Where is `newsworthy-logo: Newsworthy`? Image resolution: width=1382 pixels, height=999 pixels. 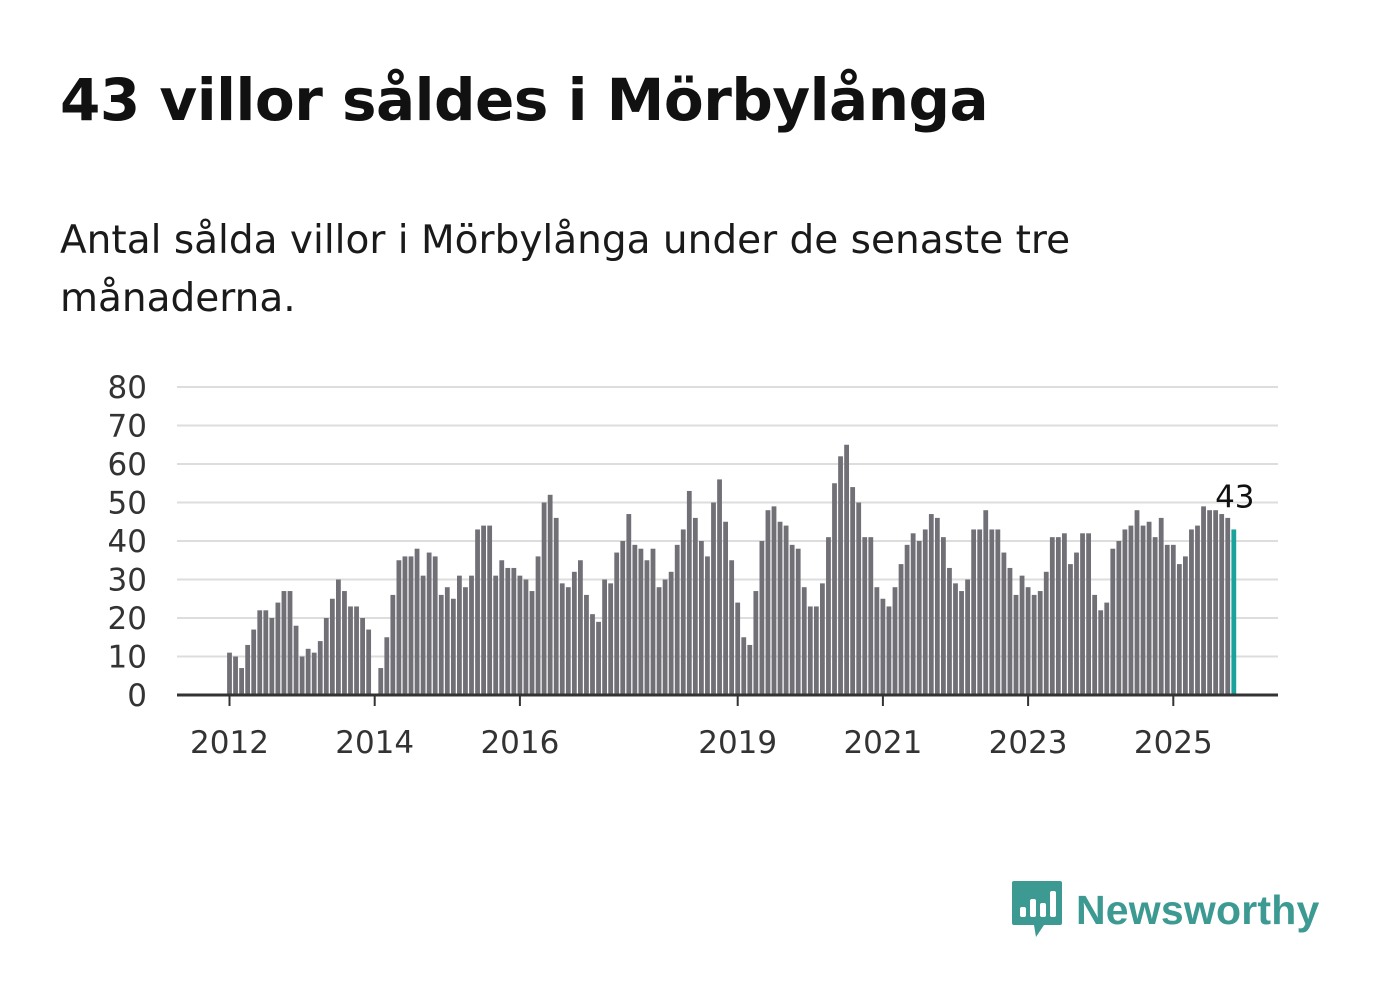
newsworthy-logo: Newsworthy is located at coordinates (1165, 910).